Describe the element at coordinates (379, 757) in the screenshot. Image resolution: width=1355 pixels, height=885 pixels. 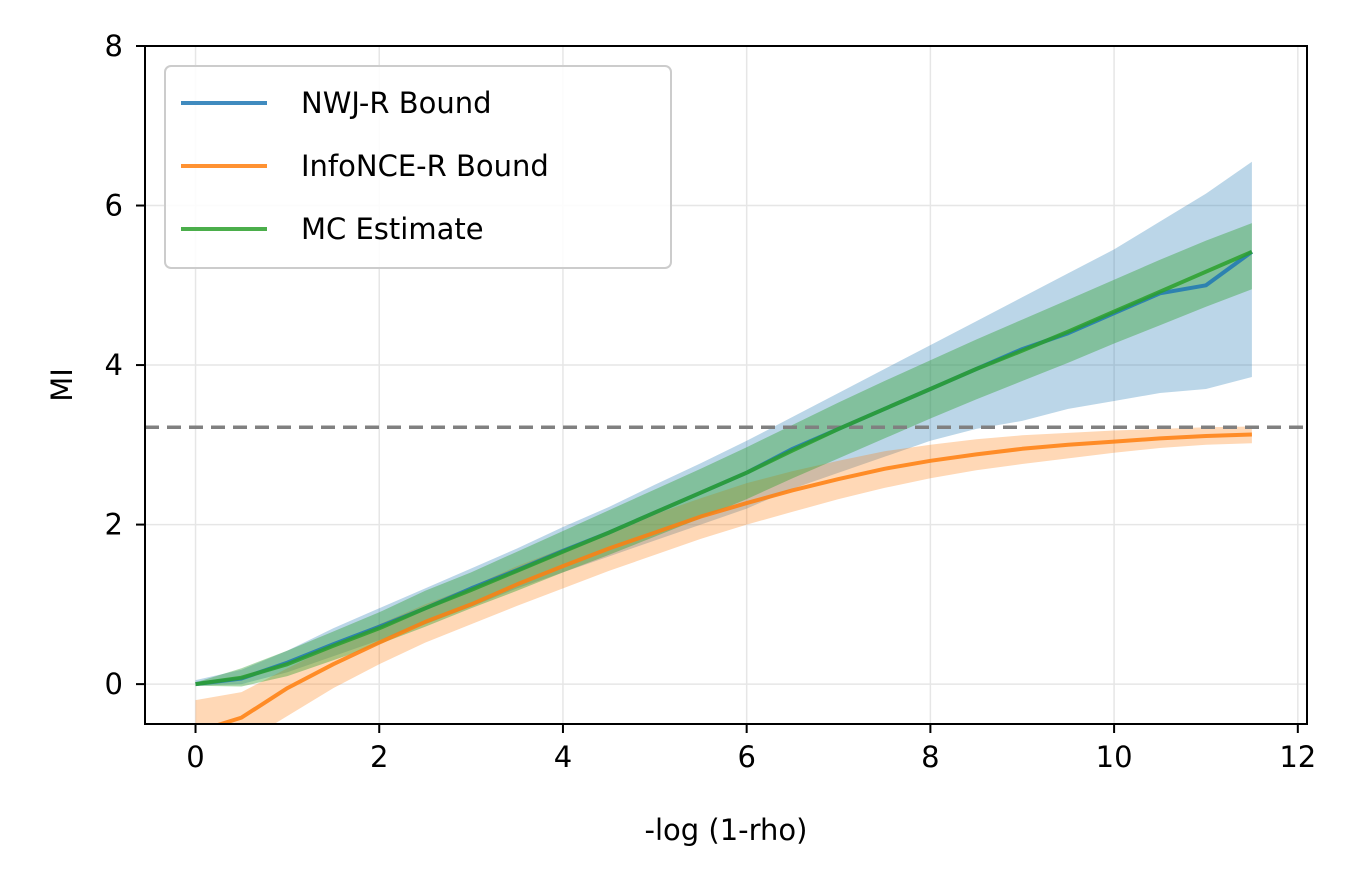
I see `x-tick-label: 2` at that location.